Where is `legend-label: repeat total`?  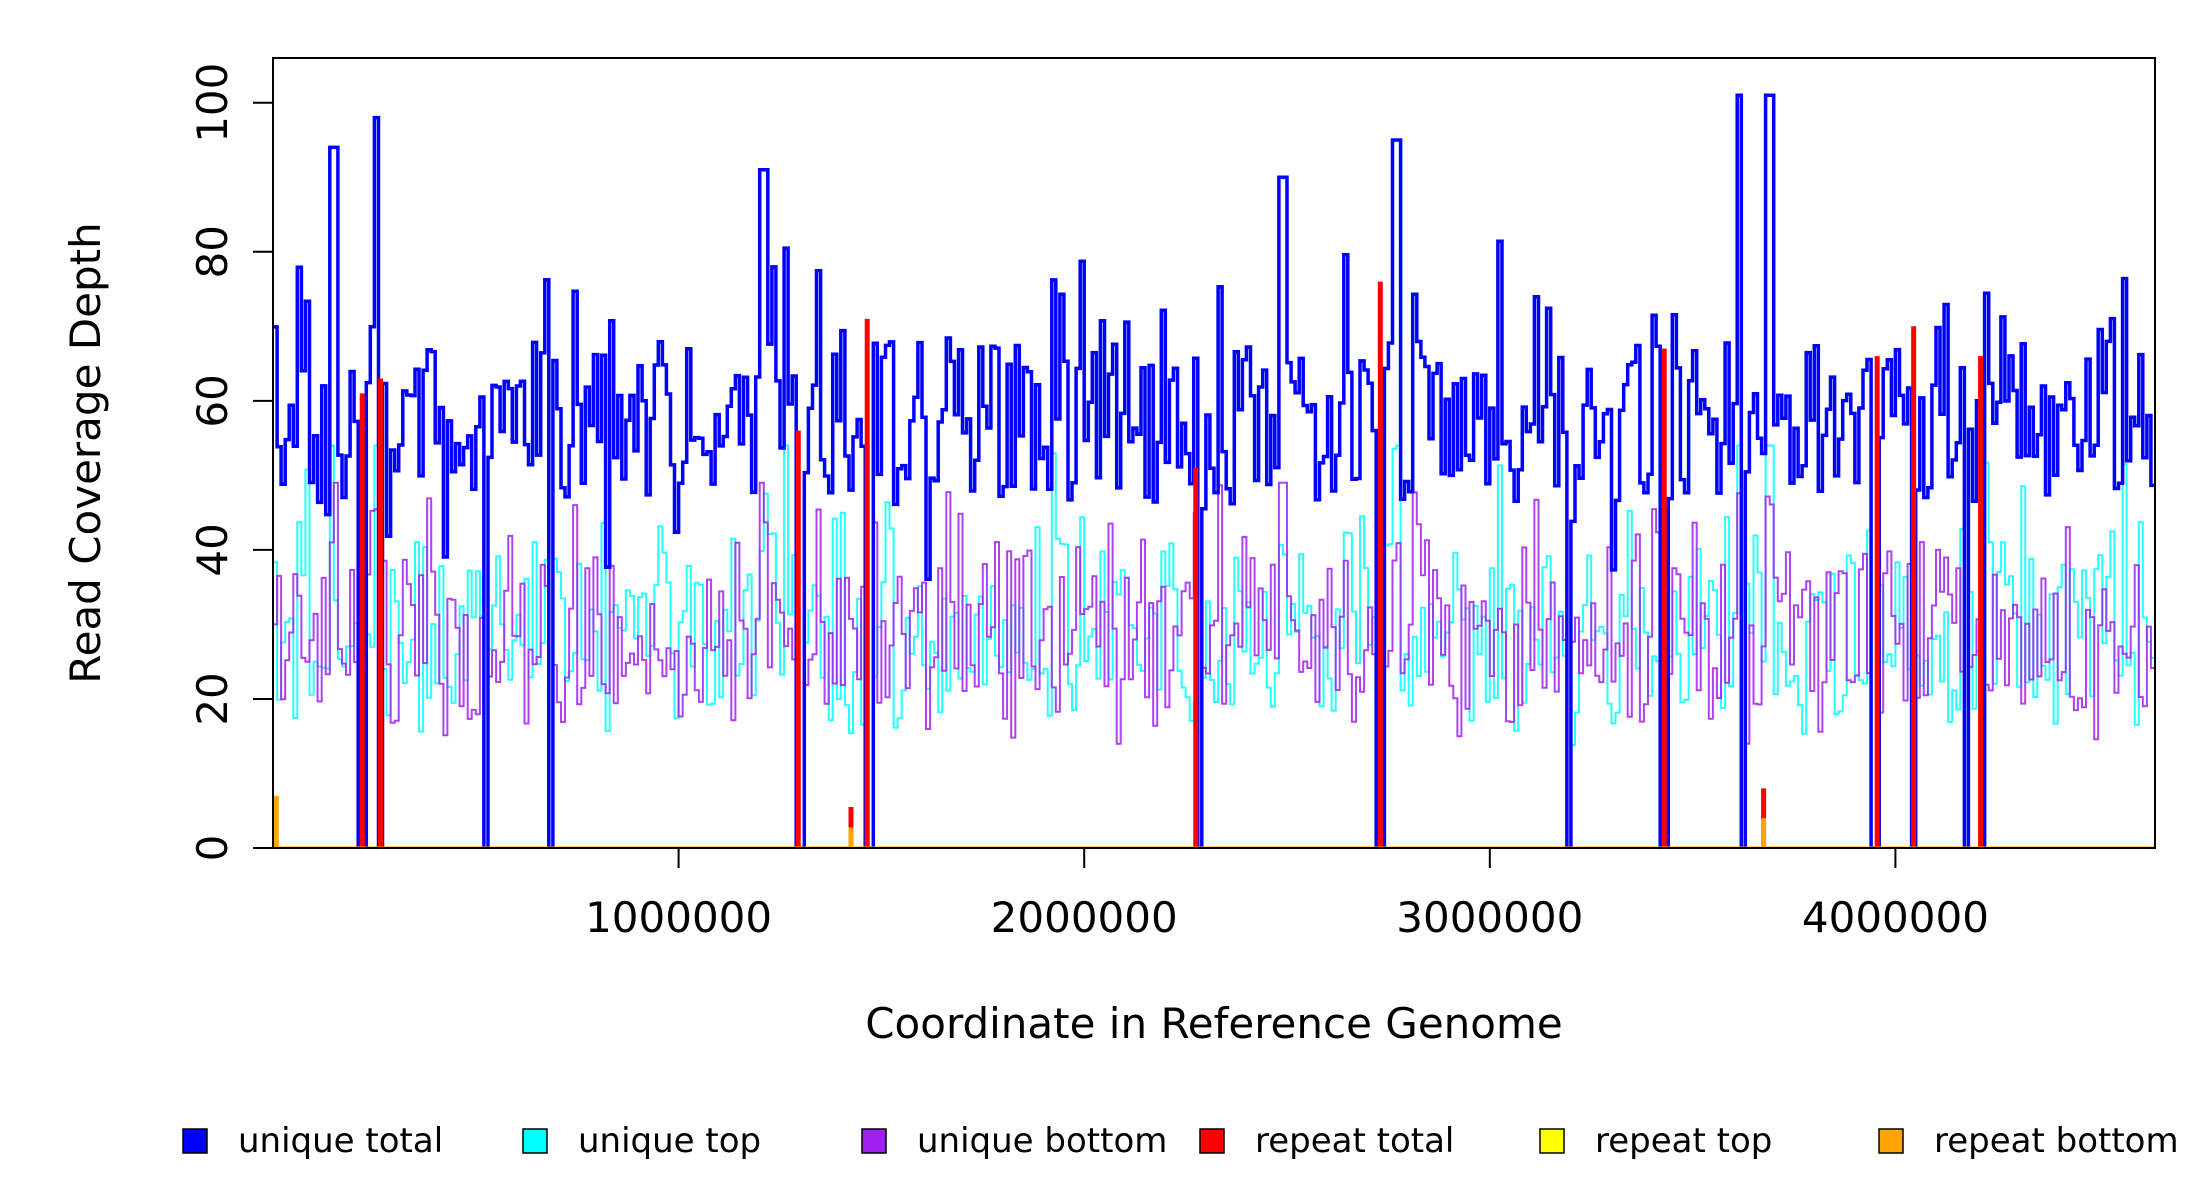
legend-label: repeat total is located at coordinates (1354, 1141).